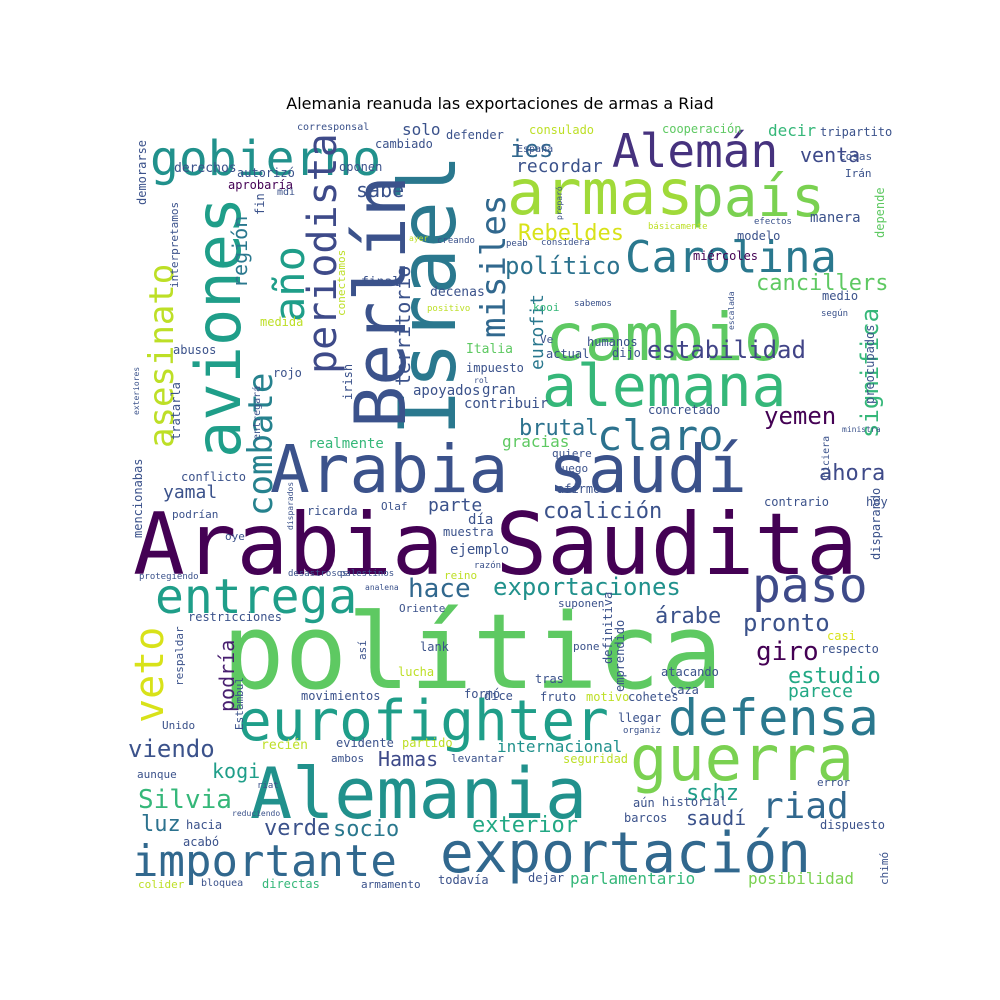 The image size is (1000, 1000). I want to click on word-aun: aún, so click(644, 803).